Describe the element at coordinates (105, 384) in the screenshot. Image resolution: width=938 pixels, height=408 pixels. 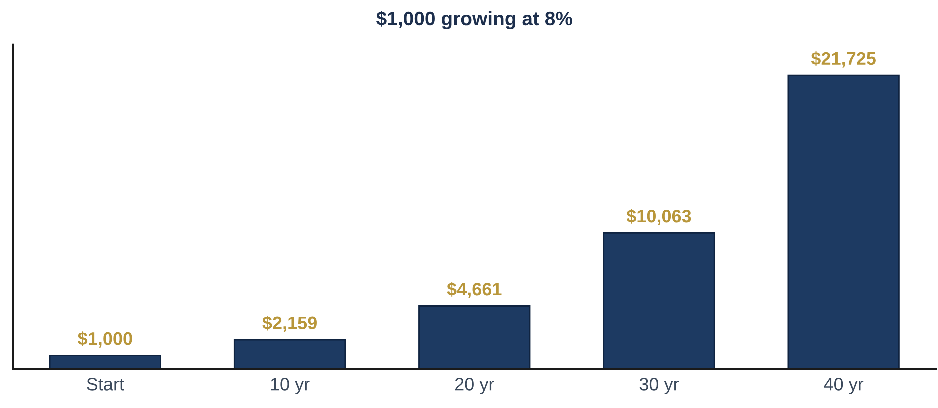
I see `x-tick-label: Start` at that location.